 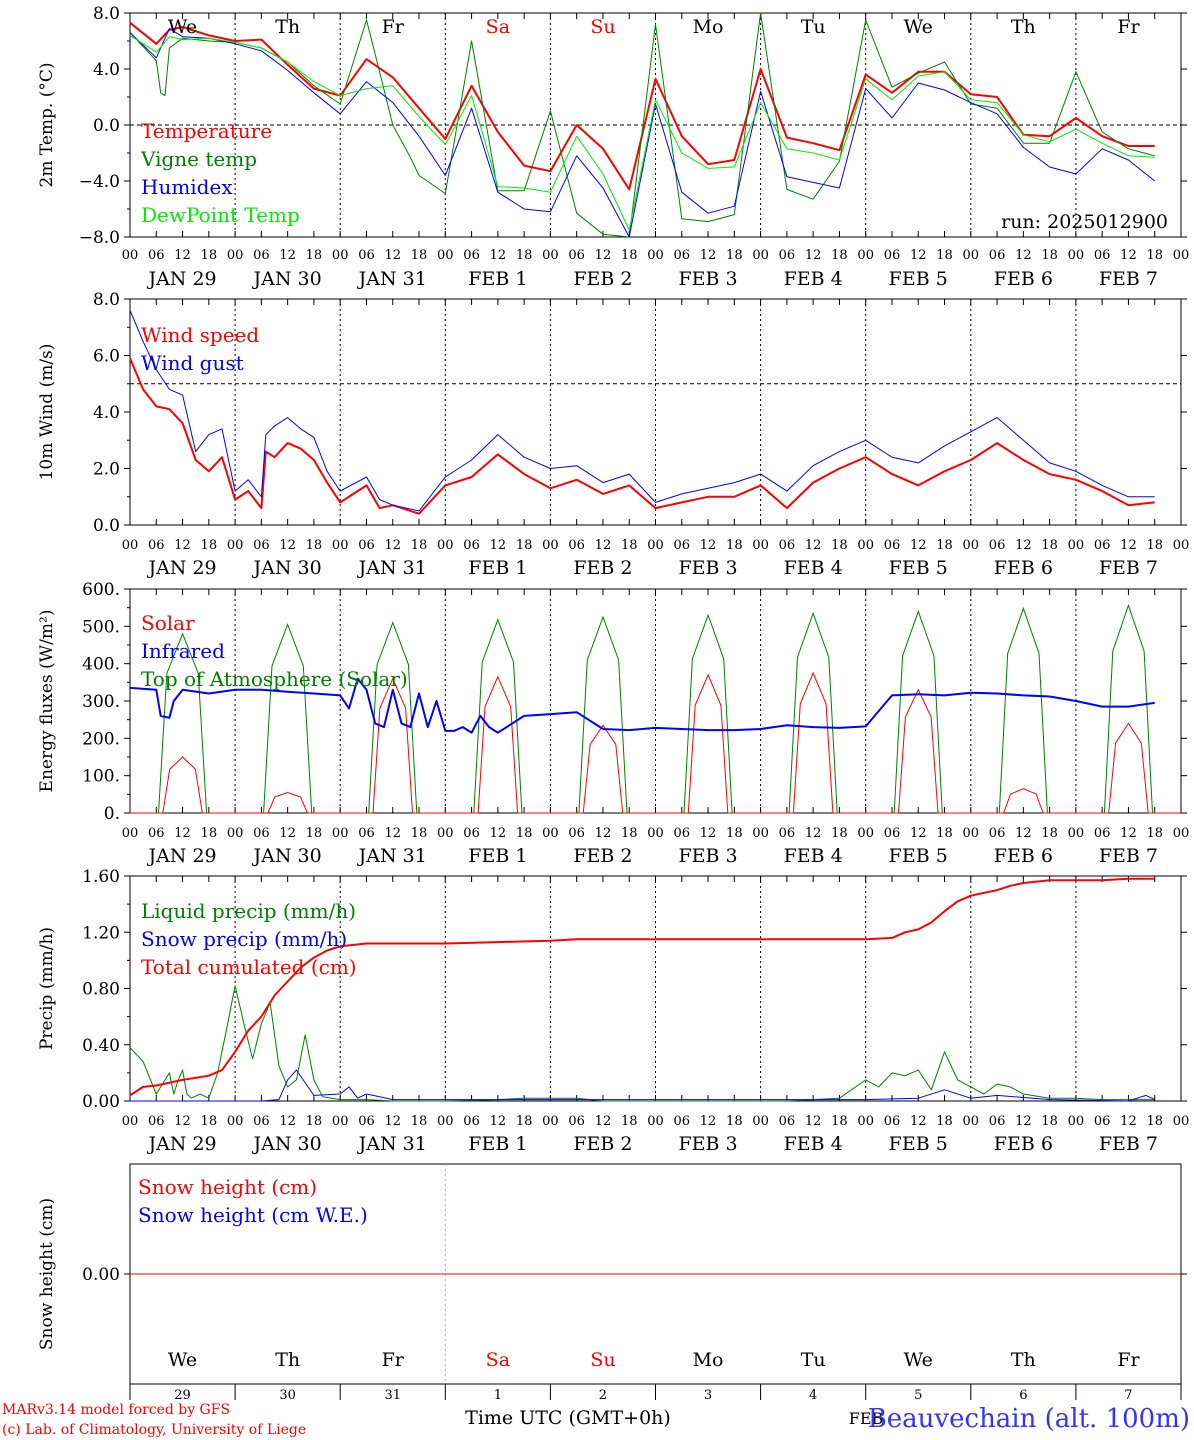 What do you see at coordinates (274, 679) in the screenshot?
I see `legend-entry: Top of Atmosphere (Solar)` at bounding box center [274, 679].